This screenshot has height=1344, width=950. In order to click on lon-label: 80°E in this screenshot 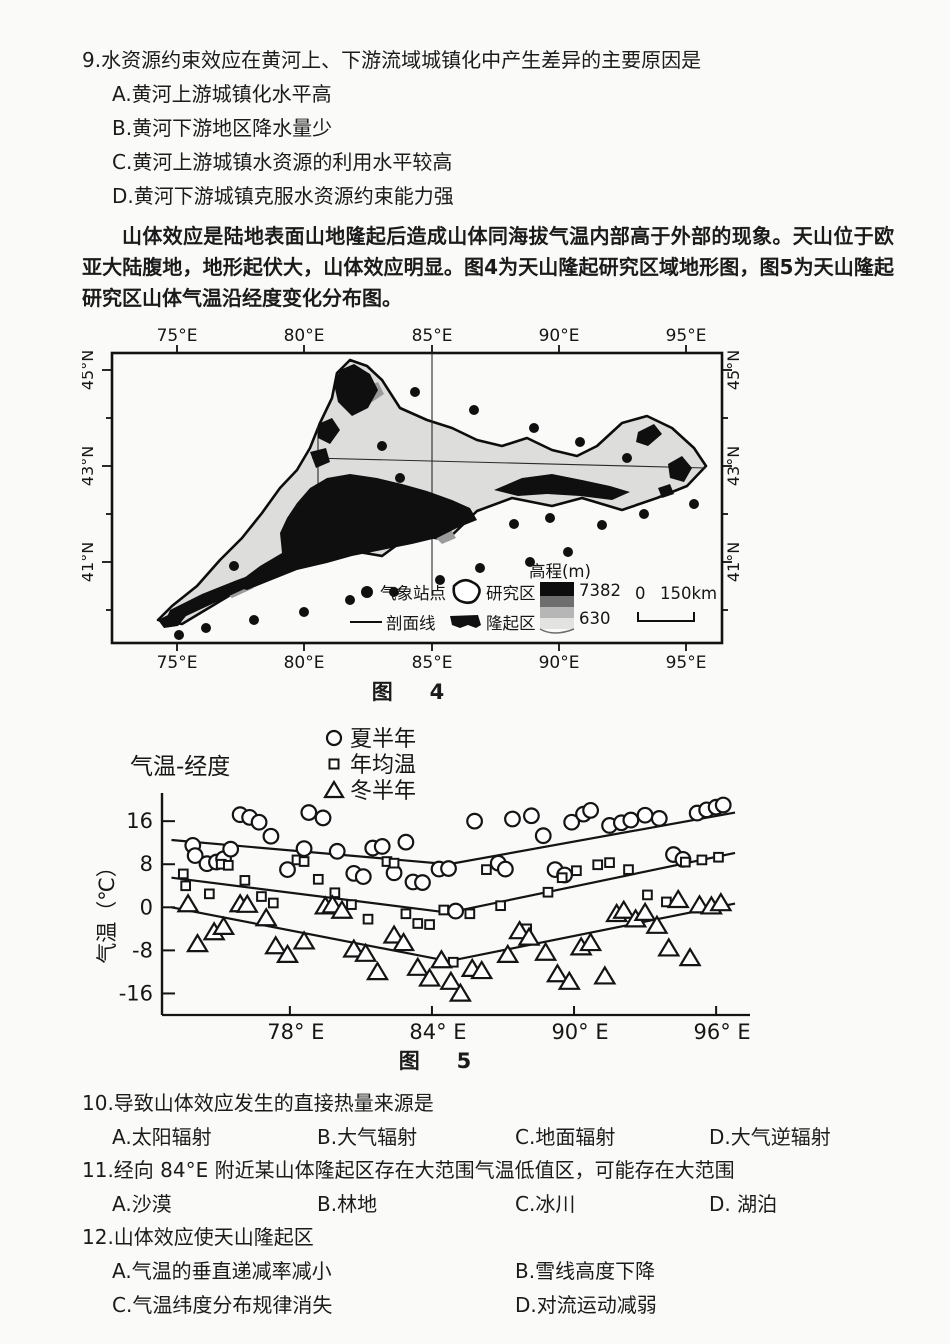, I will do `click(304, 663)`.